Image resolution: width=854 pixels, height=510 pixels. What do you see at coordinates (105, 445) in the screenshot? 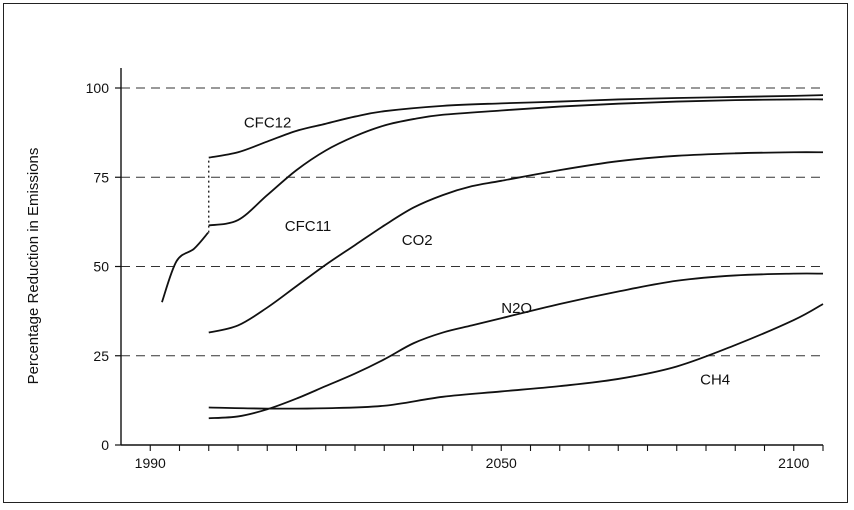
I see `y-tick-label: 0` at bounding box center [105, 445].